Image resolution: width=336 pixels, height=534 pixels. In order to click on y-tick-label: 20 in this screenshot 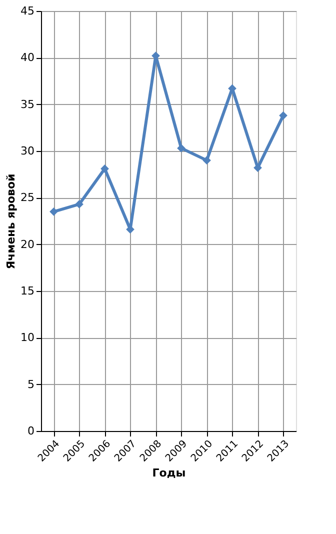, I will do `click(27, 244)`.